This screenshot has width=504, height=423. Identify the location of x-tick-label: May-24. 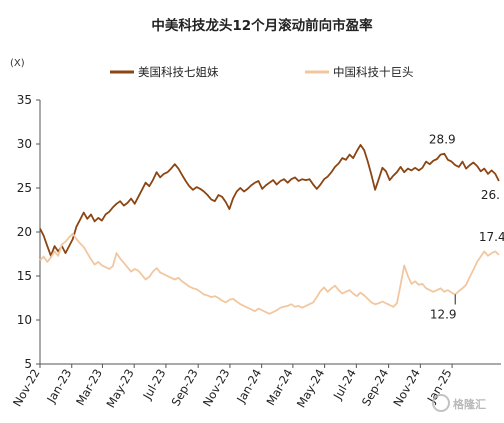
(310, 389).